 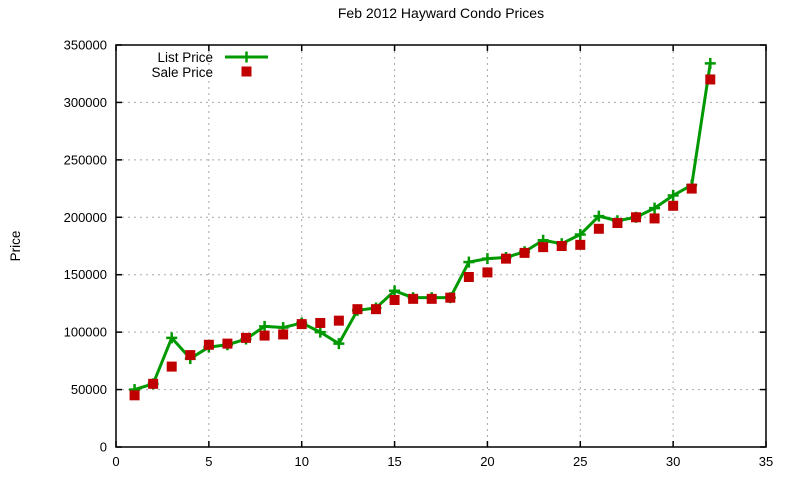 What do you see at coordinates (85, 45) in the screenshot?
I see `y-tick-label: 350000` at bounding box center [85, 45].